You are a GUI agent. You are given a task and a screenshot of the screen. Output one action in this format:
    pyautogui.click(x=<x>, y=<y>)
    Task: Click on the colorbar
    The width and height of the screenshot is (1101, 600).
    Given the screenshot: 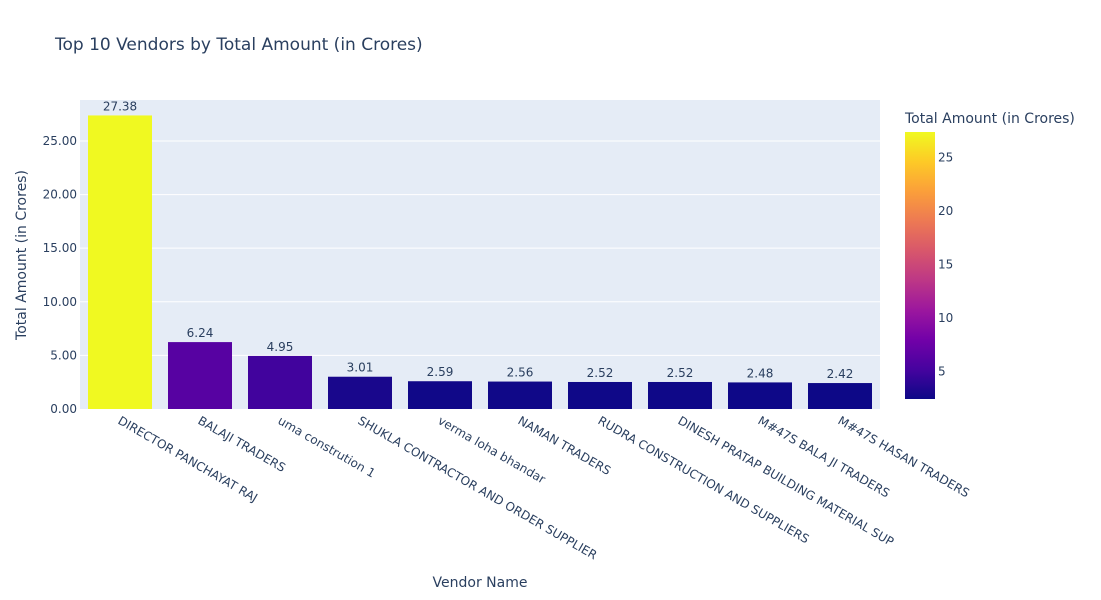 What is the action you would take?
    pyautogui.click(x=920, y=265)
    